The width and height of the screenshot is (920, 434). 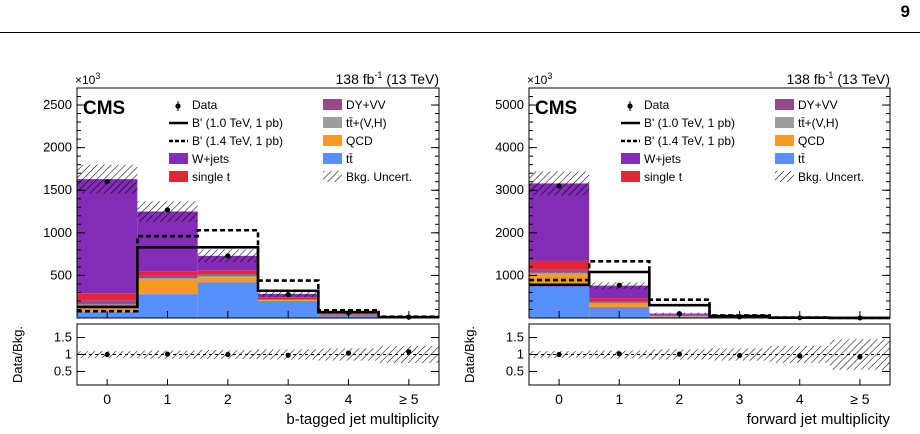 What do you see at coordinates (57, 189) in the screenshot?
I see `y-tick-label-2: 1500` at bounding box center [57, 189].